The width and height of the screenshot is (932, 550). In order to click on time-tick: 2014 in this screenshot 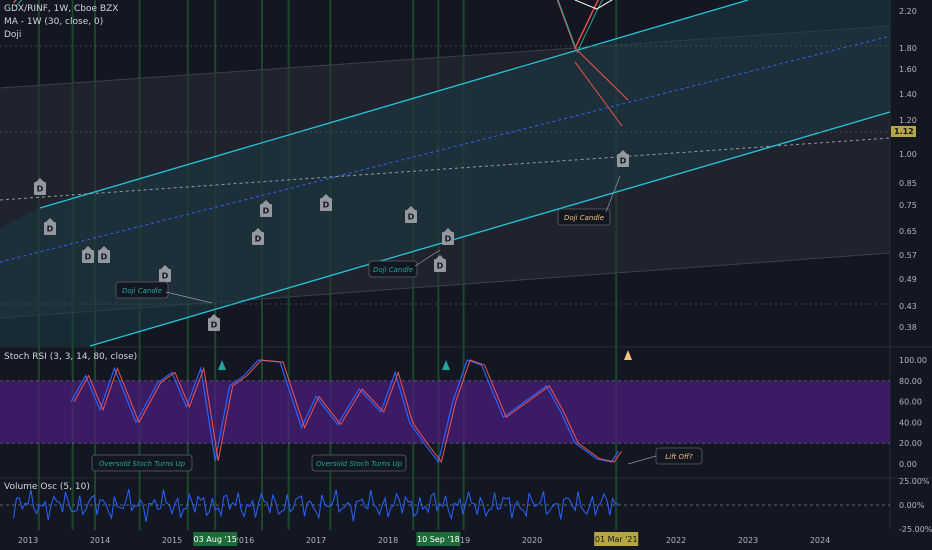, I will do `click(100, 540)`.